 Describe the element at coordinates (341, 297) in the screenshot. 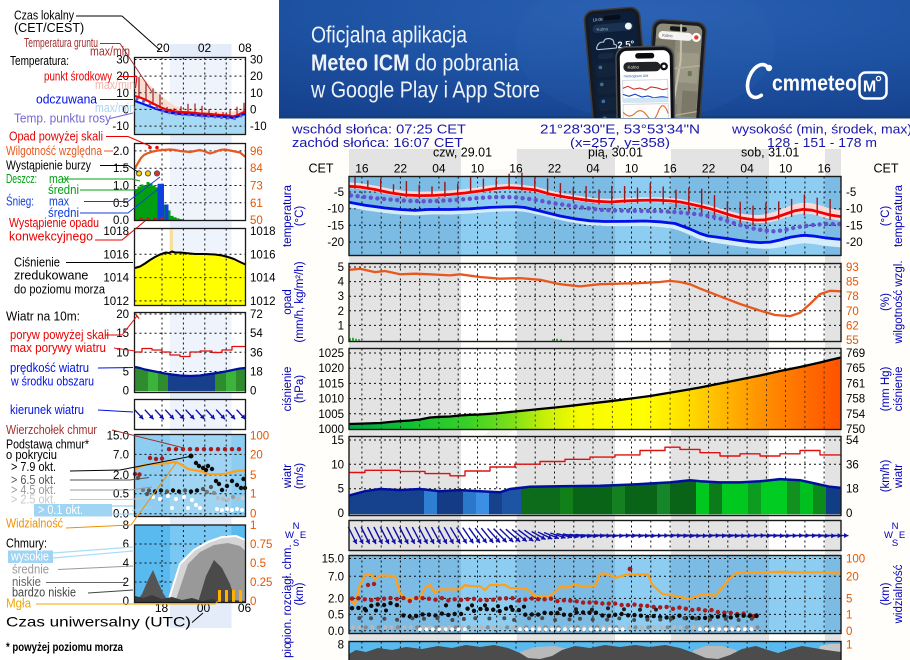

I see `svg-text: 3` at that location.